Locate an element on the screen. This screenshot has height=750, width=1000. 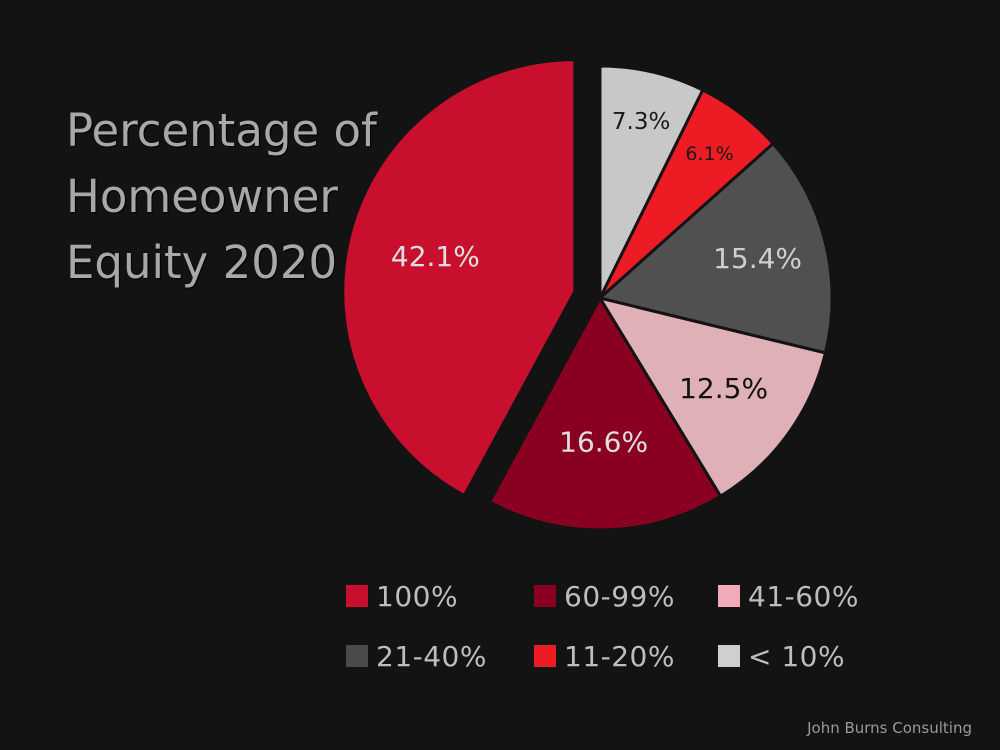
legend-item-21-40: 21-40% is located at coordinates (416, 656).